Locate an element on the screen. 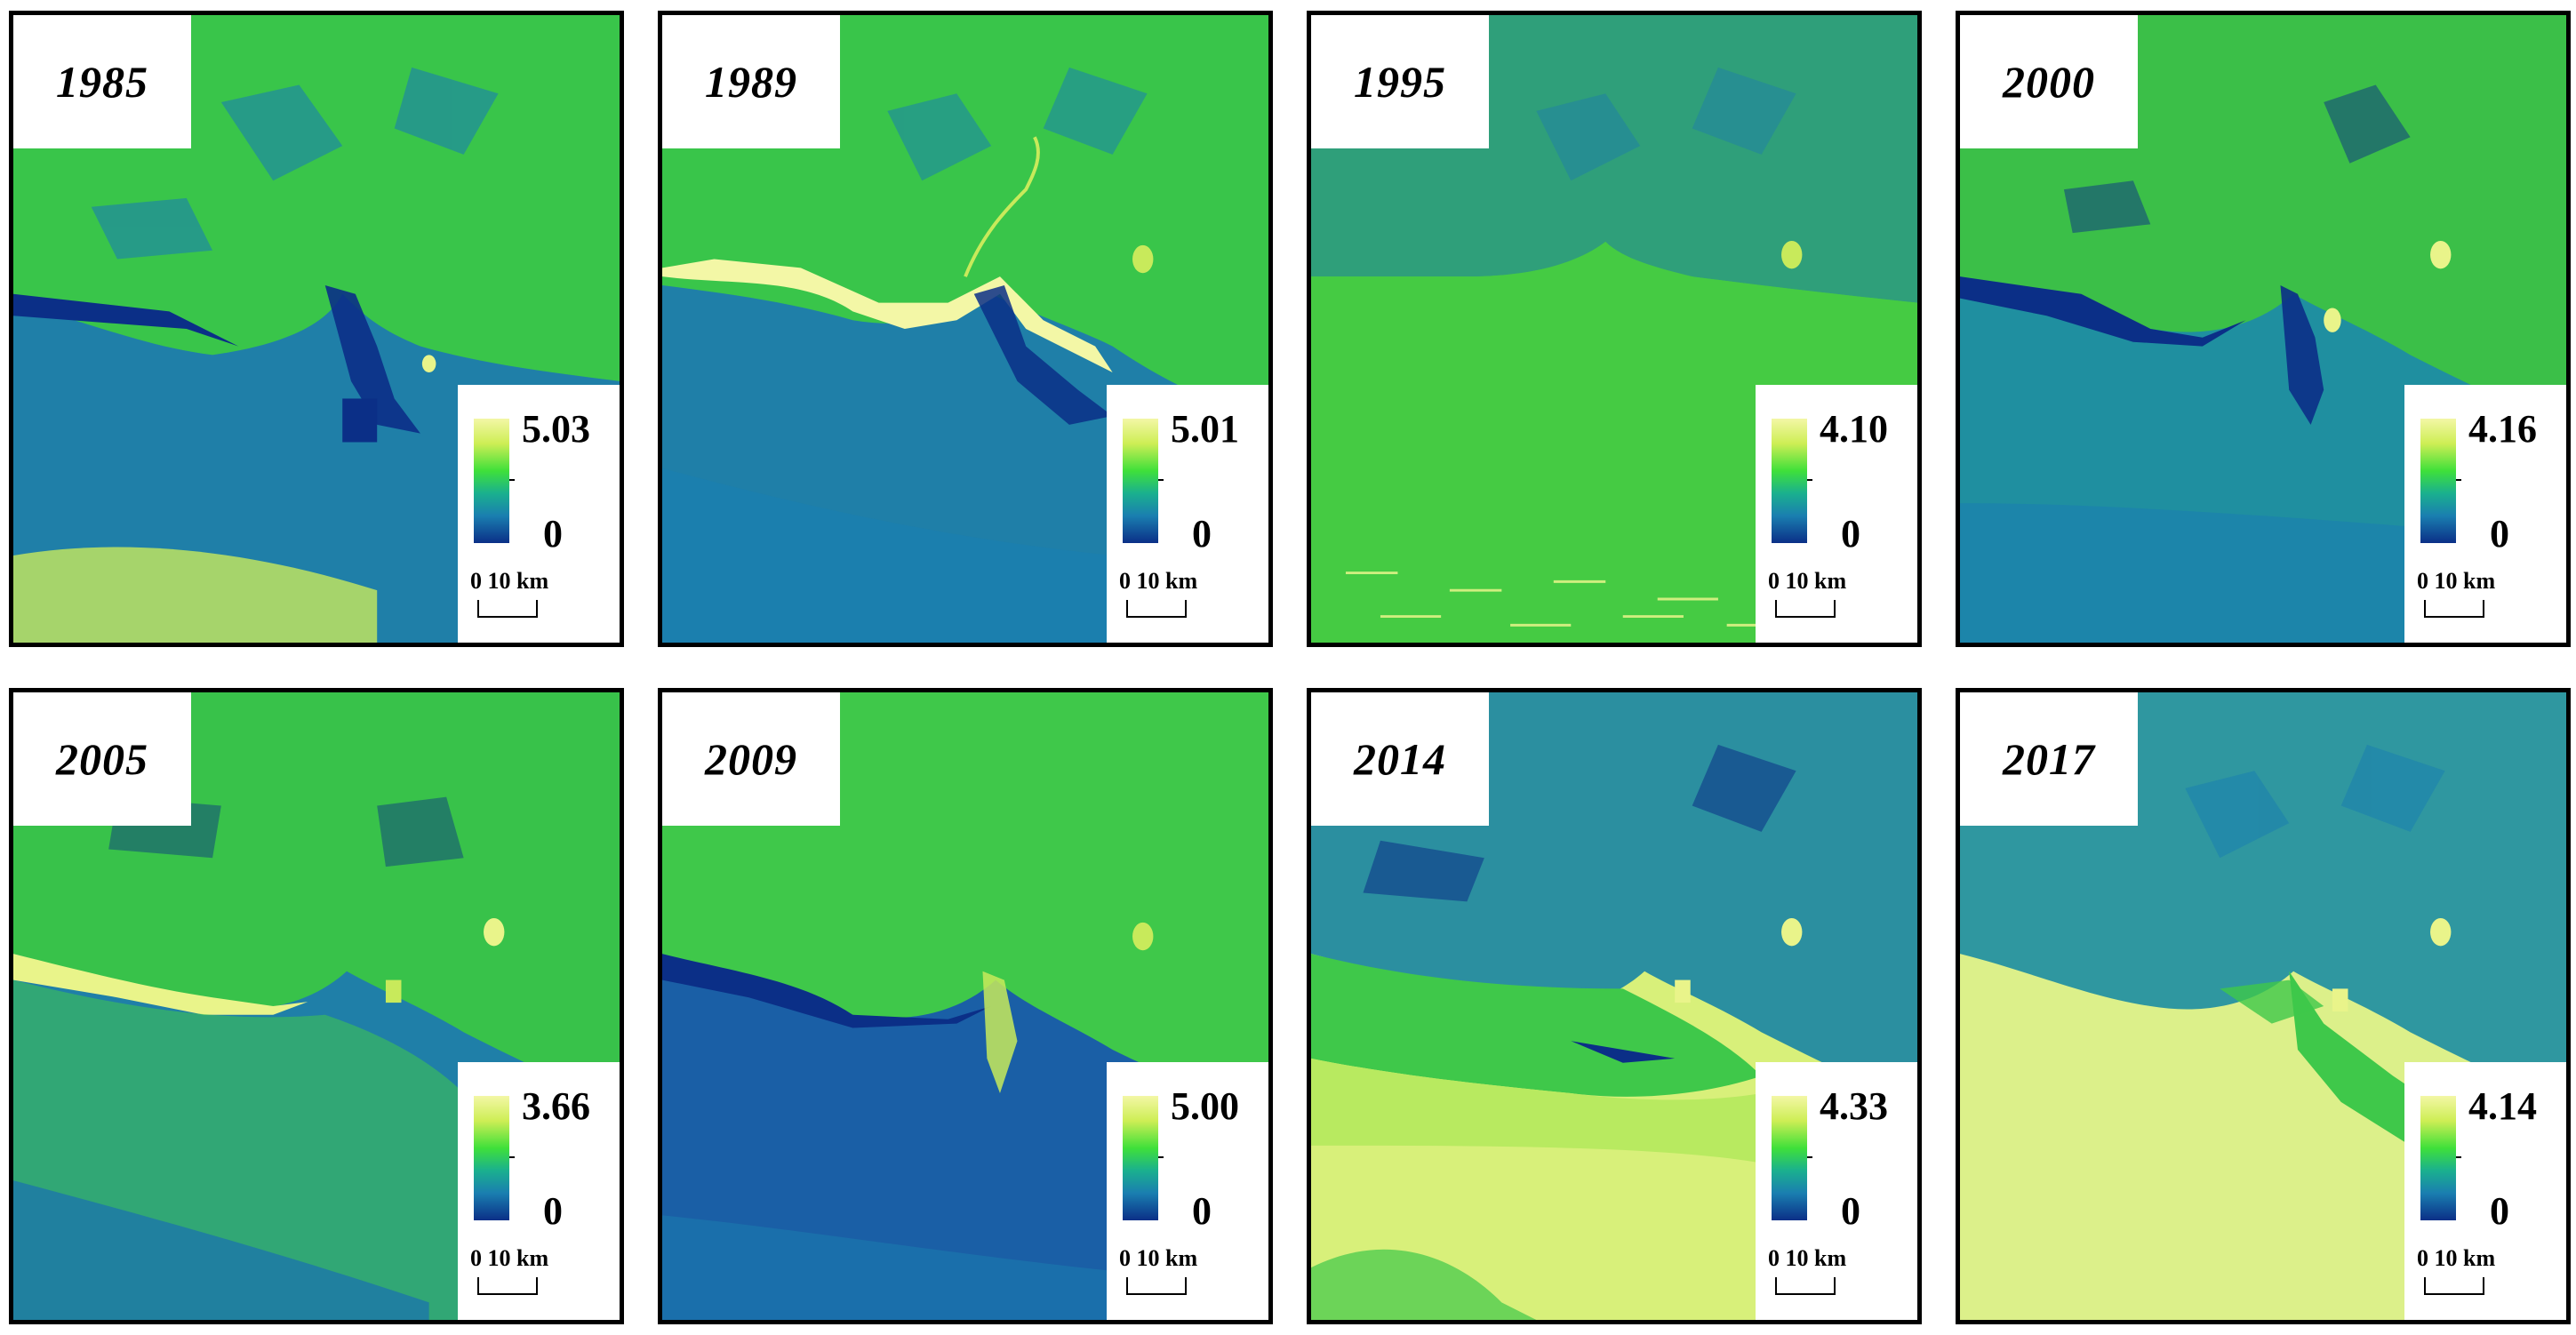  year-label-box: 1985 is located at coordinates (102, 81).